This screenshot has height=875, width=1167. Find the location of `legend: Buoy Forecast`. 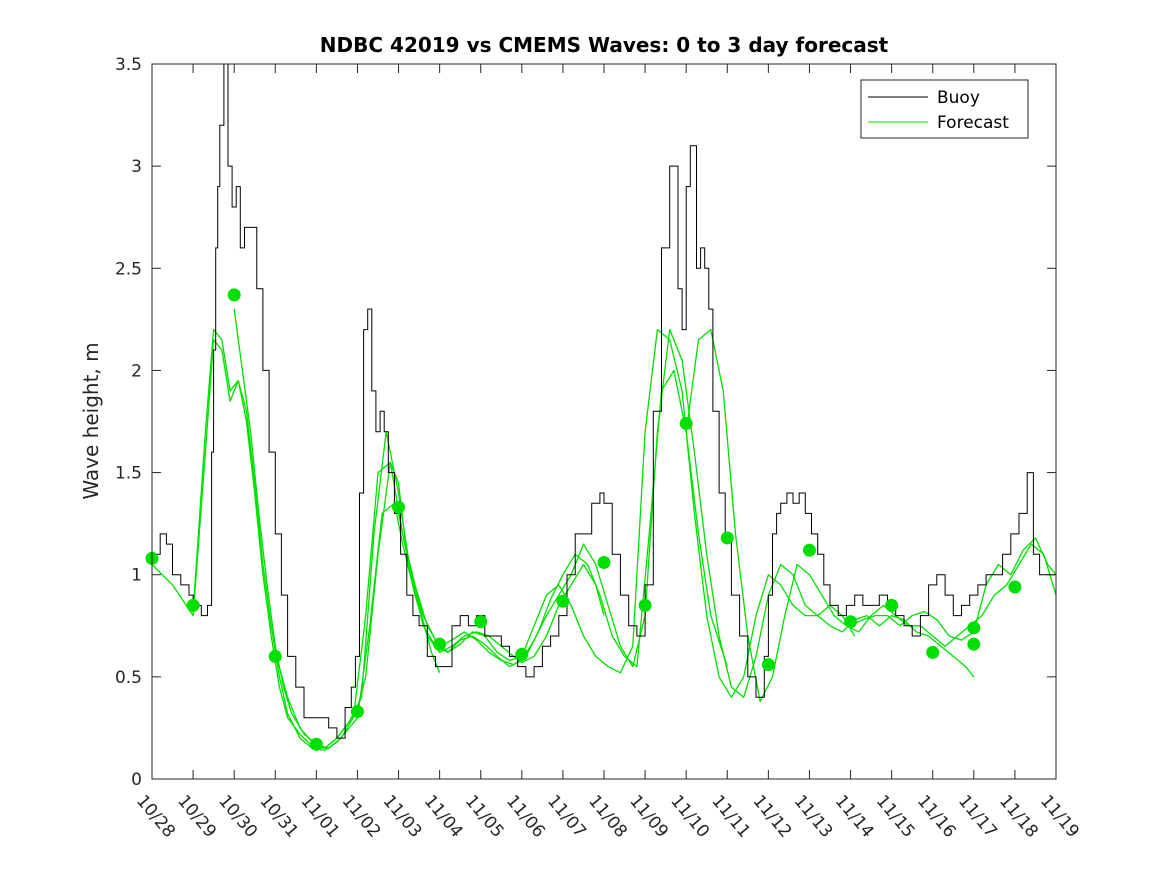

legend: Buoy Forecast is located at coordinates (944, 109).